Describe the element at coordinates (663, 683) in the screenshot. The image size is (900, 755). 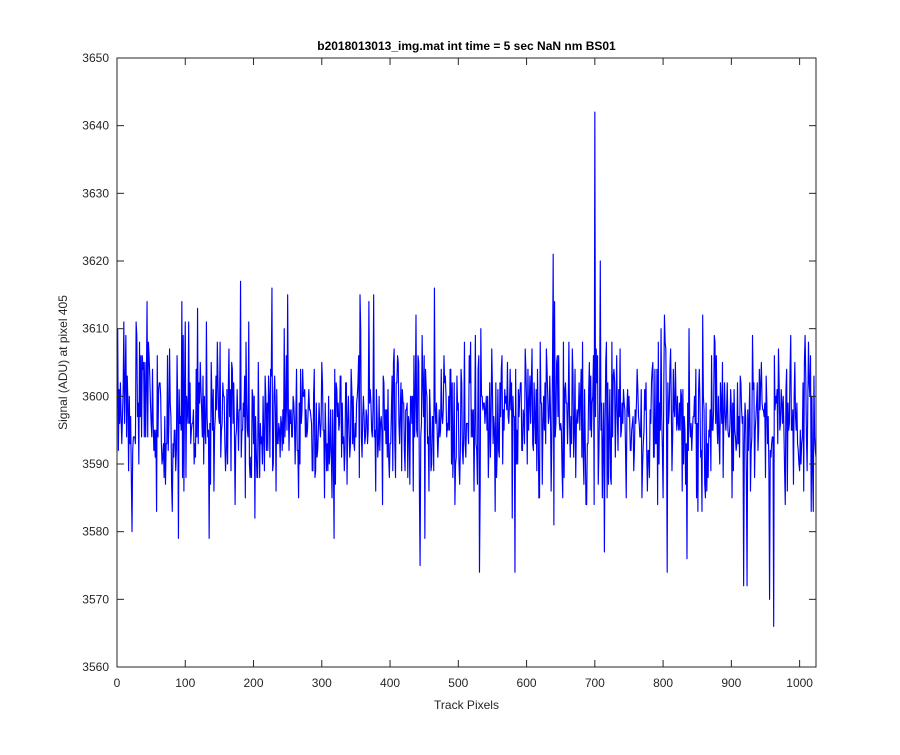
I see `x-tick-label: 800` at that location.